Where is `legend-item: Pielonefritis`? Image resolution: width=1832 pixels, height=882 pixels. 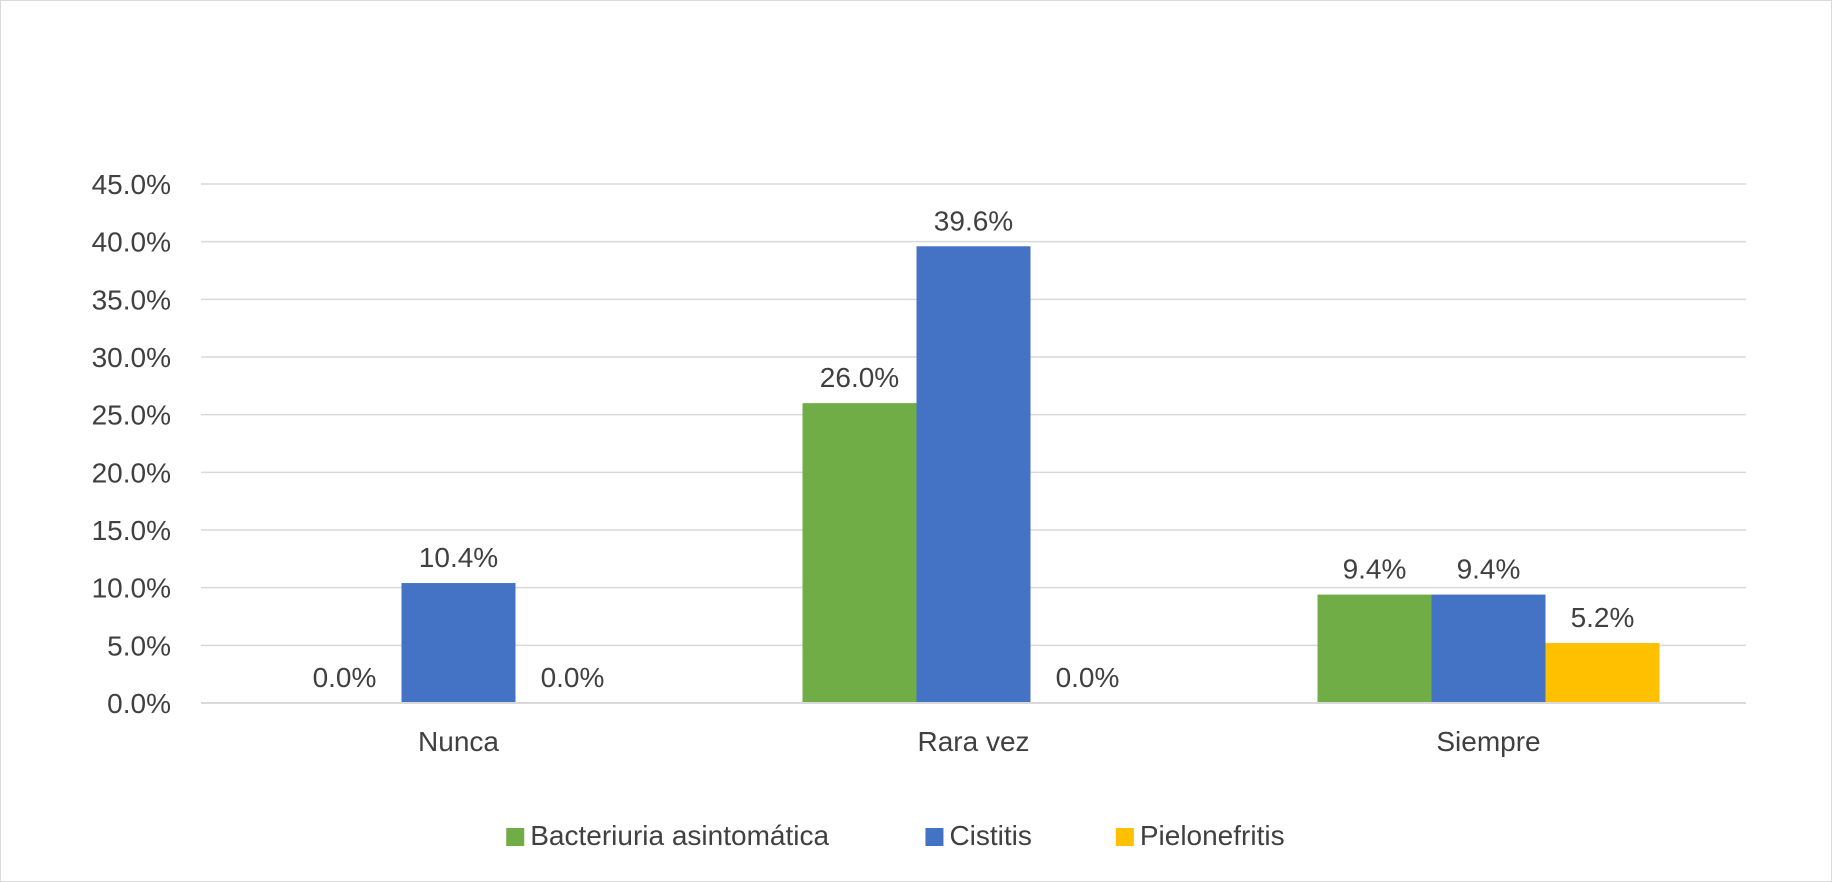
legend-item: Pielonefritis is located at coordinates (1200, 835).